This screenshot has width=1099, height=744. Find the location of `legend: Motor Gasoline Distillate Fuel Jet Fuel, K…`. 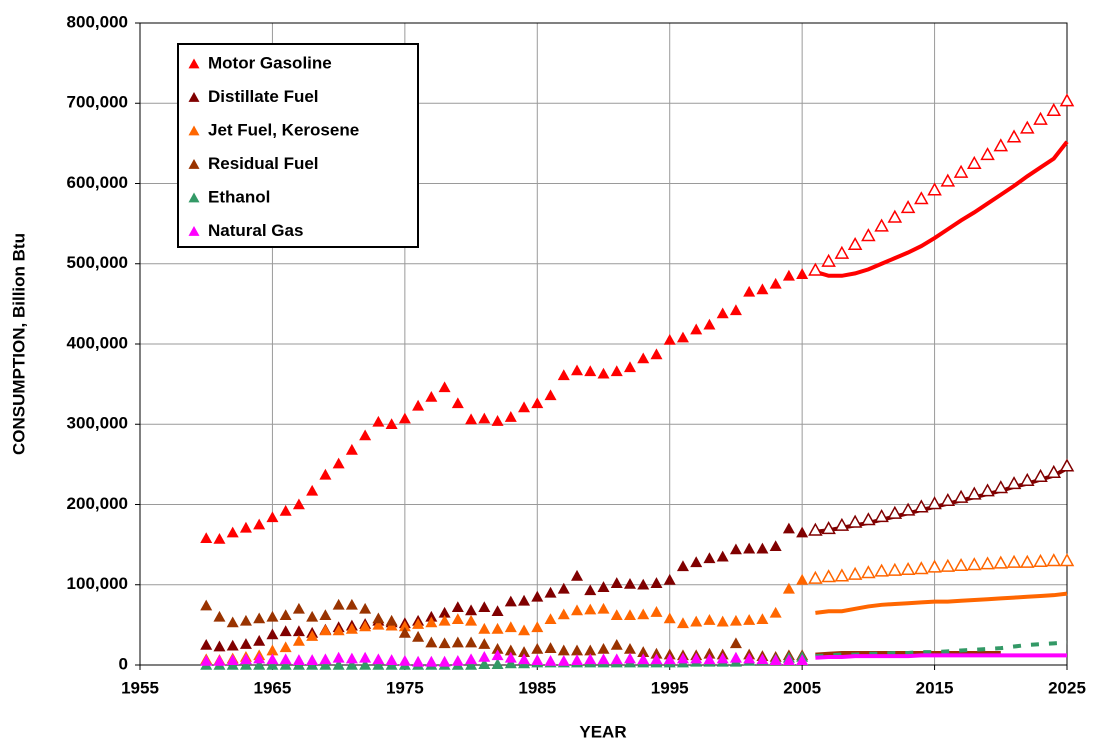

legend: Motor Gasoline Distillate Fuel Jet Fuel, K… is located at coordinates (298, 145).